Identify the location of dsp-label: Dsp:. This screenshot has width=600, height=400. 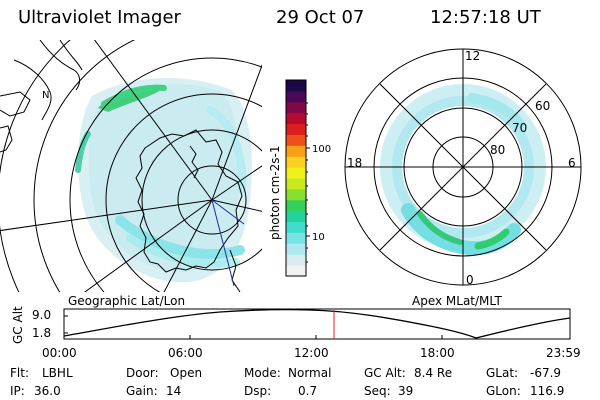
(258, 391).